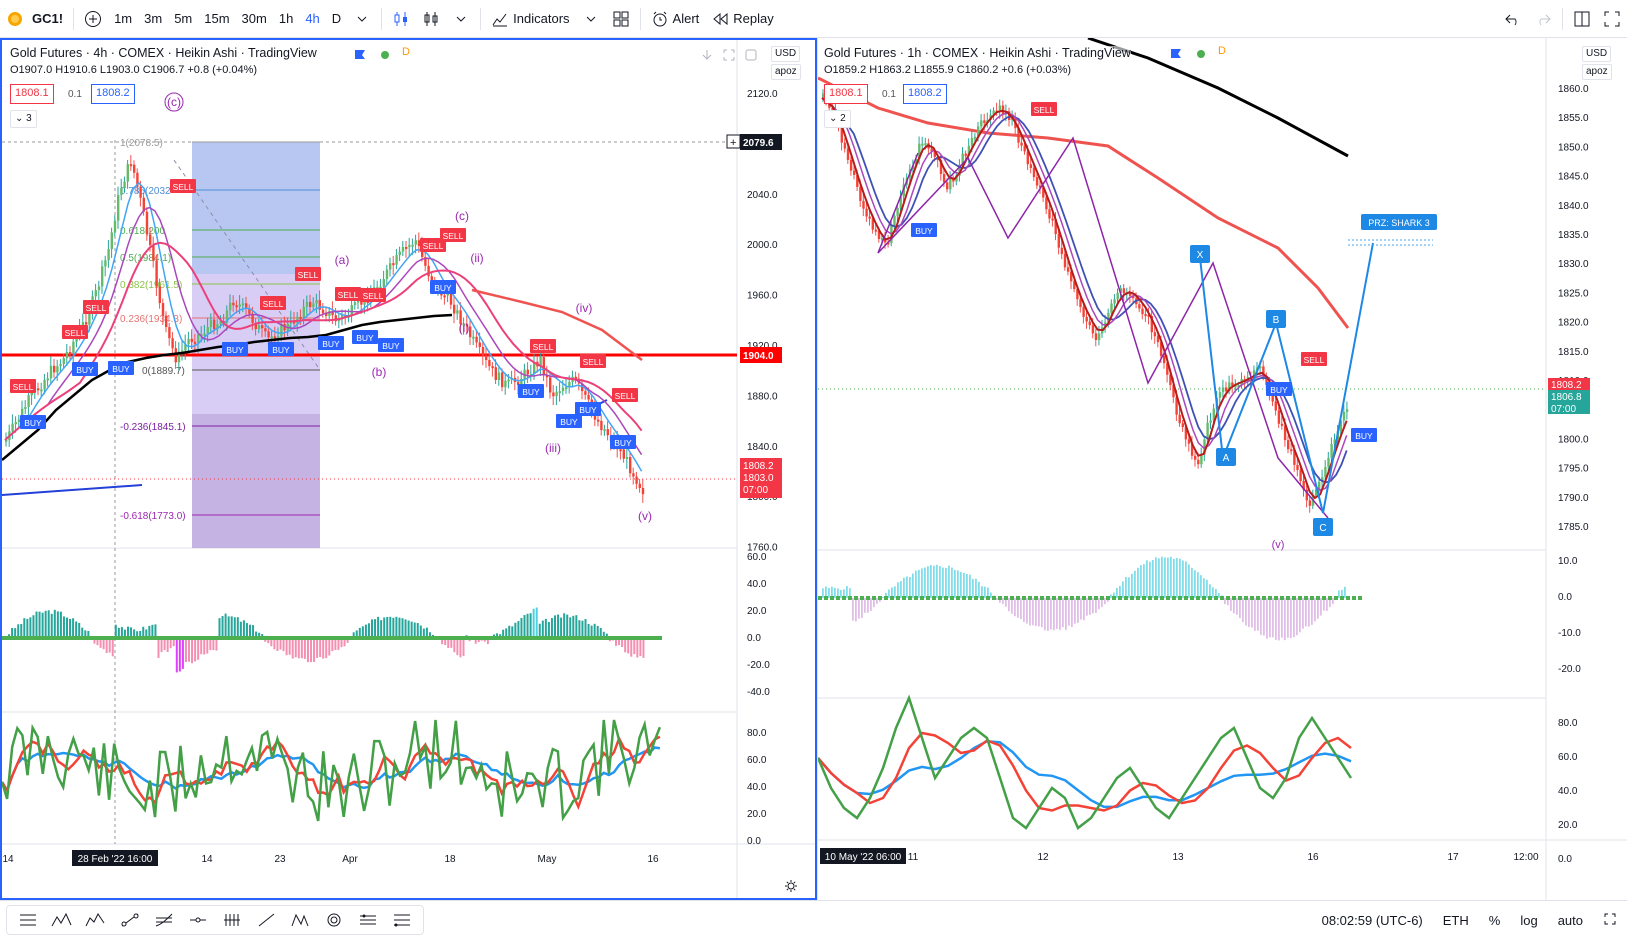  I want to click on fullscreen-button, so click(1612, 19).